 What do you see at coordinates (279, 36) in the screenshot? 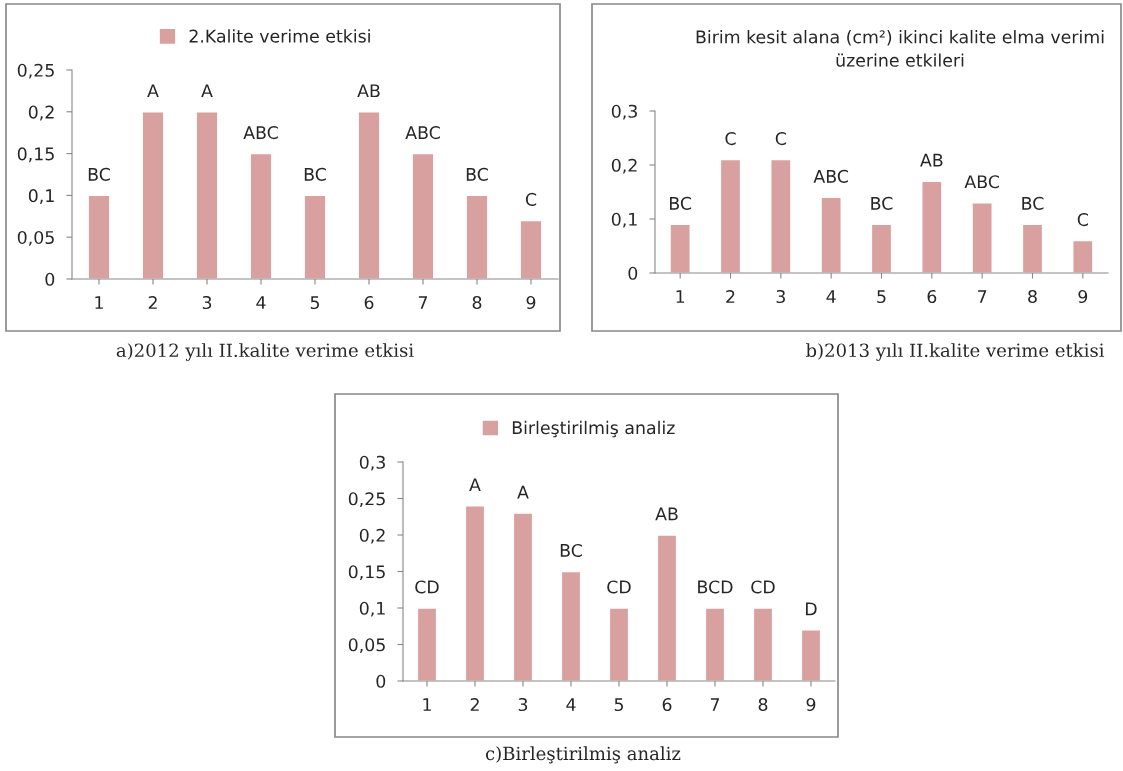
I see `legend-label: 2.Kalite verime etkisi` at bounding box center [279, 36].